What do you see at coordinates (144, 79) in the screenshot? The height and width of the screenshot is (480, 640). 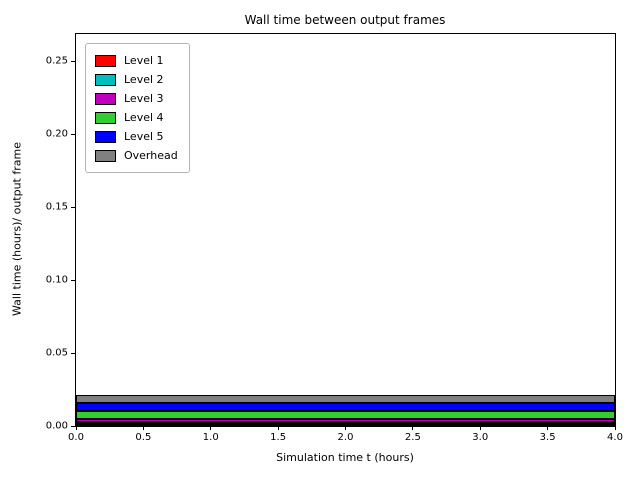 I see `legend-label: Level 2` at bounding box center [144, 79].